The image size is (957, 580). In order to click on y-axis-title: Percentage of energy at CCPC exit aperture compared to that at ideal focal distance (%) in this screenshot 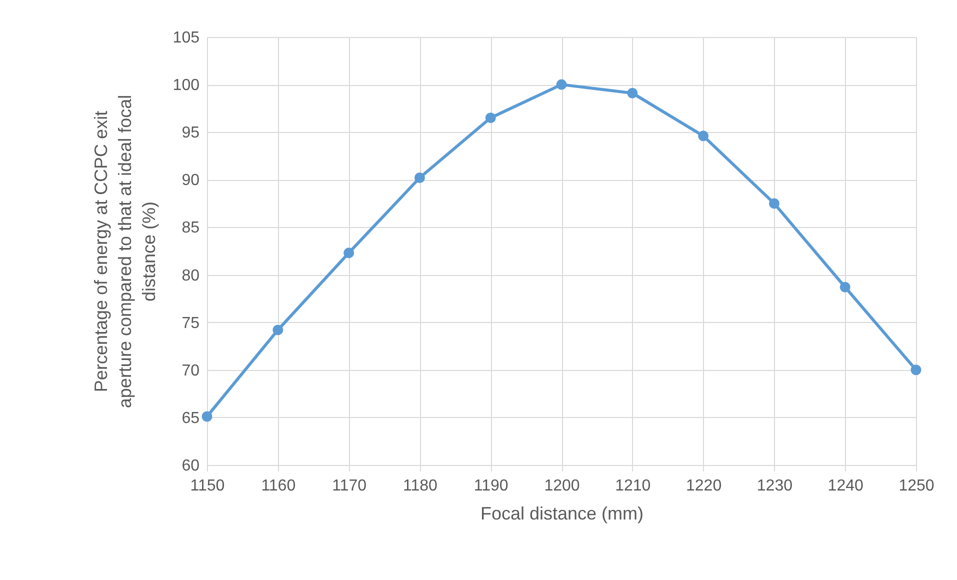, I will do `click(124, 251)`.